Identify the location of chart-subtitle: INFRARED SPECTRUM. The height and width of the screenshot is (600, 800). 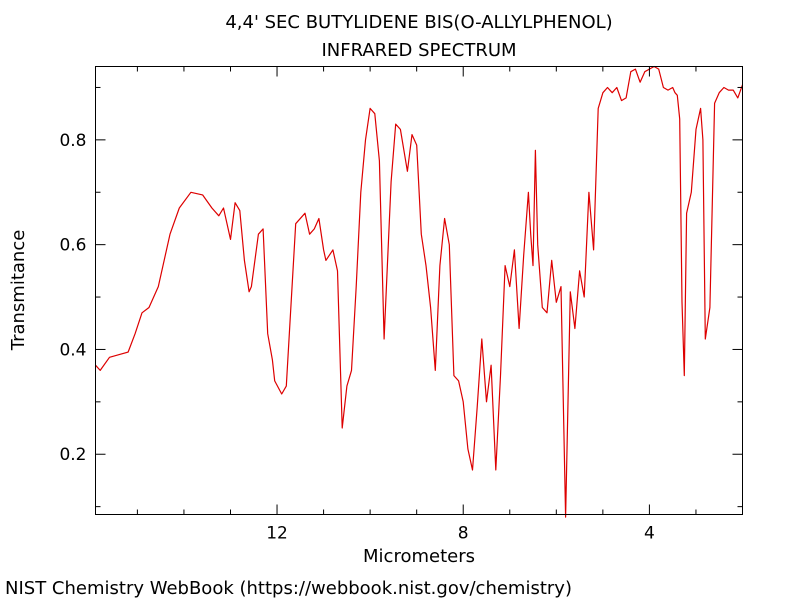
(418, 50).